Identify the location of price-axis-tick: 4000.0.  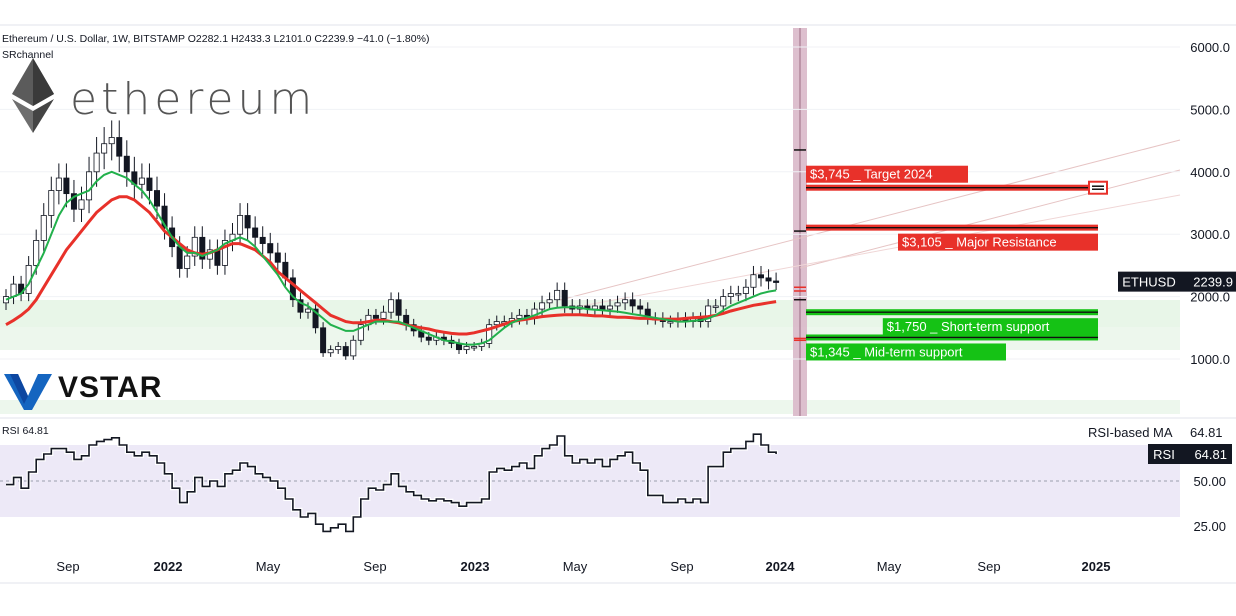
(1210, 172).